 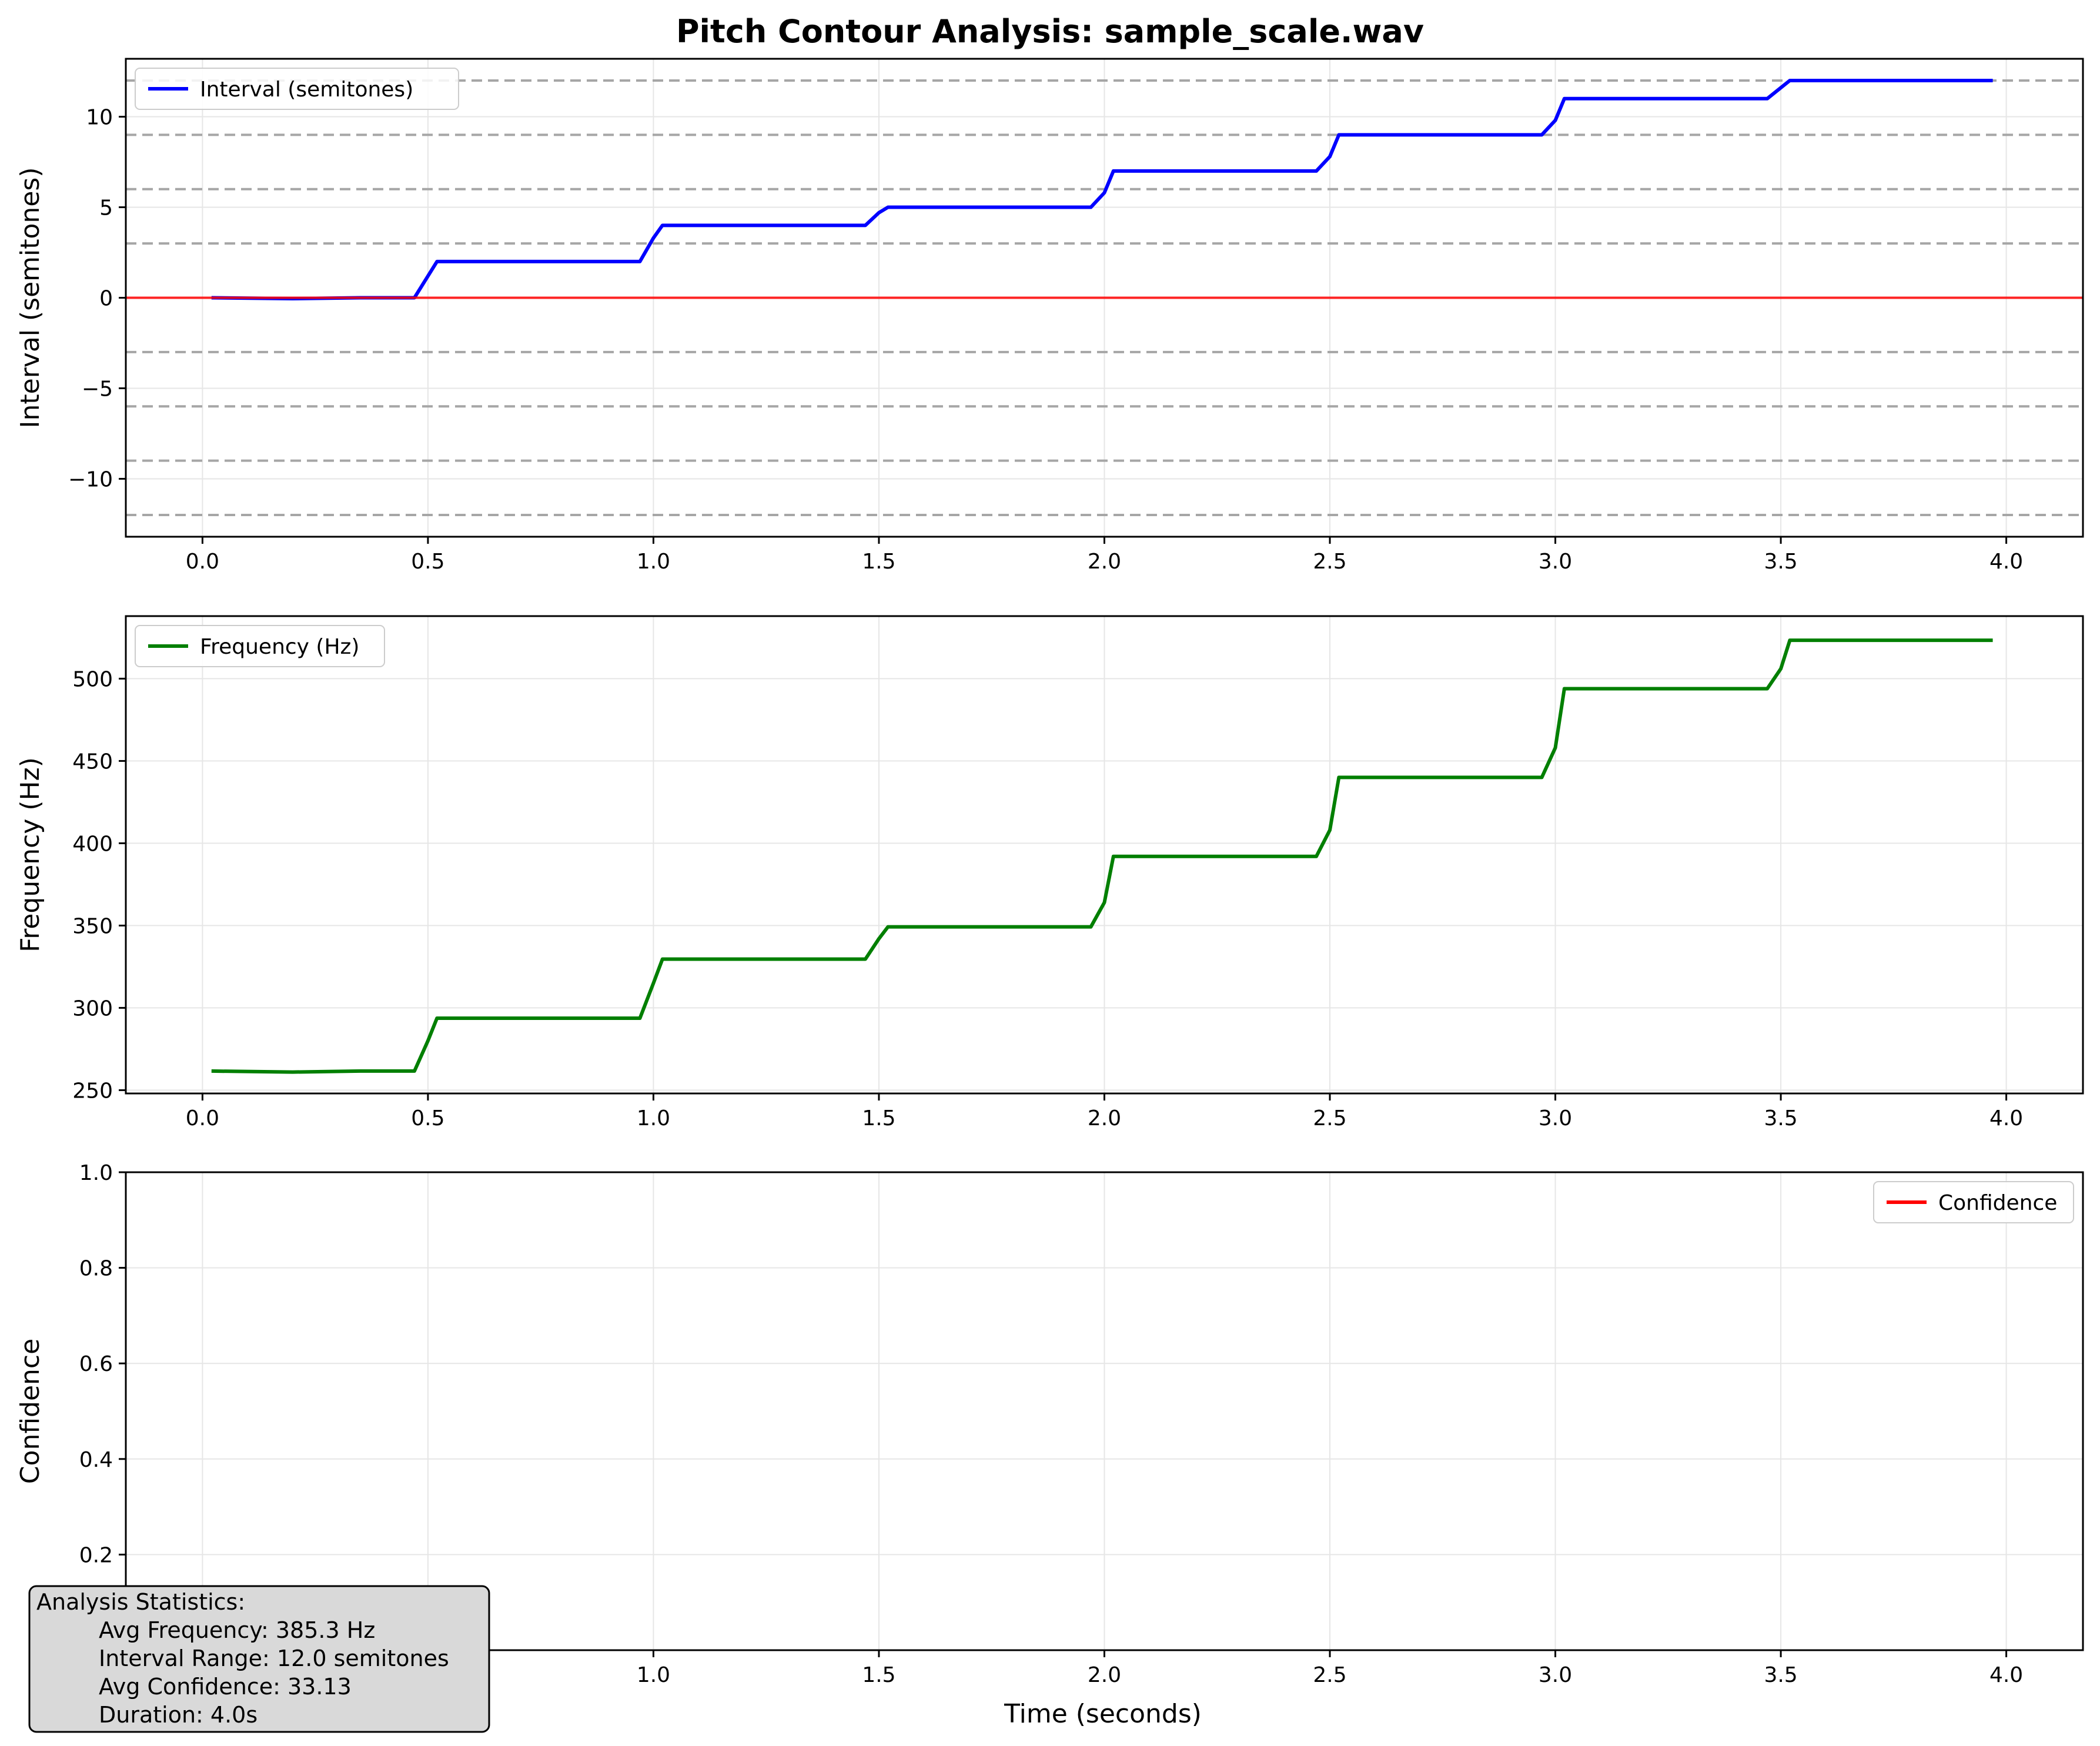 I want to click on y-tick-label: 1.0, so click(x=96, y=1173).